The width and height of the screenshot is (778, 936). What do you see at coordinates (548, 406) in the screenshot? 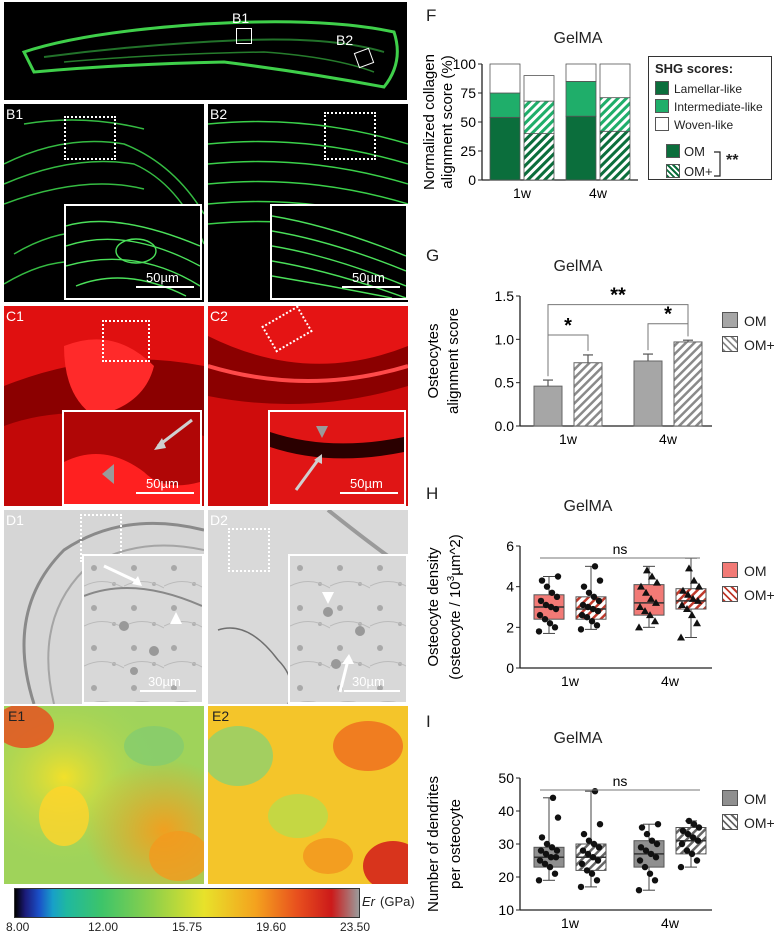
I see `g-bar-OM-1w` at bounding box center [548, 406].